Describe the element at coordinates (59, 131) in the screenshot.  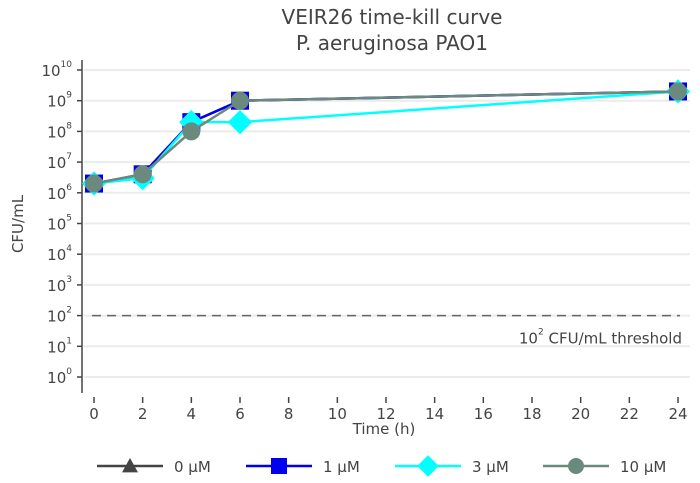
I see `y-tick-label: 10⁸` at that location.